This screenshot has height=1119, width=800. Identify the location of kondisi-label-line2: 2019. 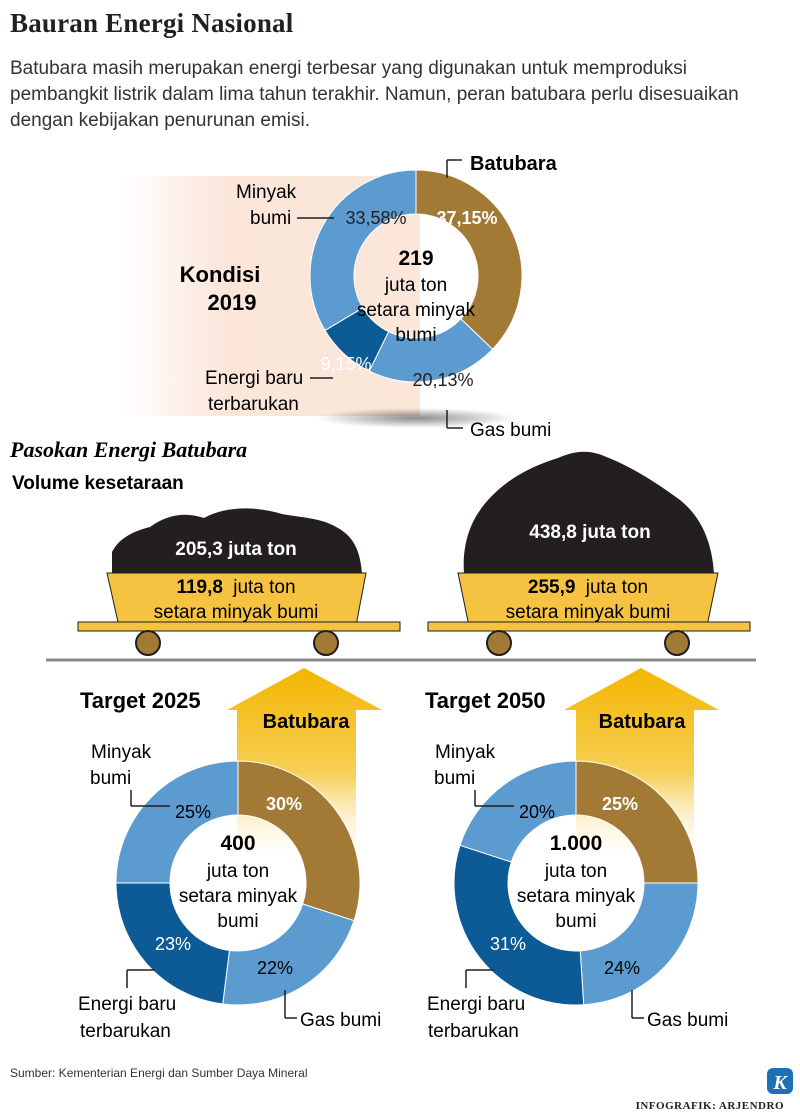
(232, 302).